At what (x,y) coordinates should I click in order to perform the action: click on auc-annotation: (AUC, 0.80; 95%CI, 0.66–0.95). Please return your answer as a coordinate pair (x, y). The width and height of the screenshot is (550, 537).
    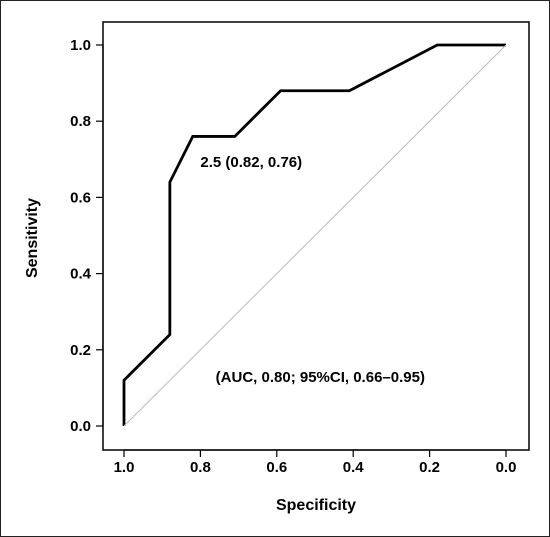
    Looking at the image, I should click on (320, 377).